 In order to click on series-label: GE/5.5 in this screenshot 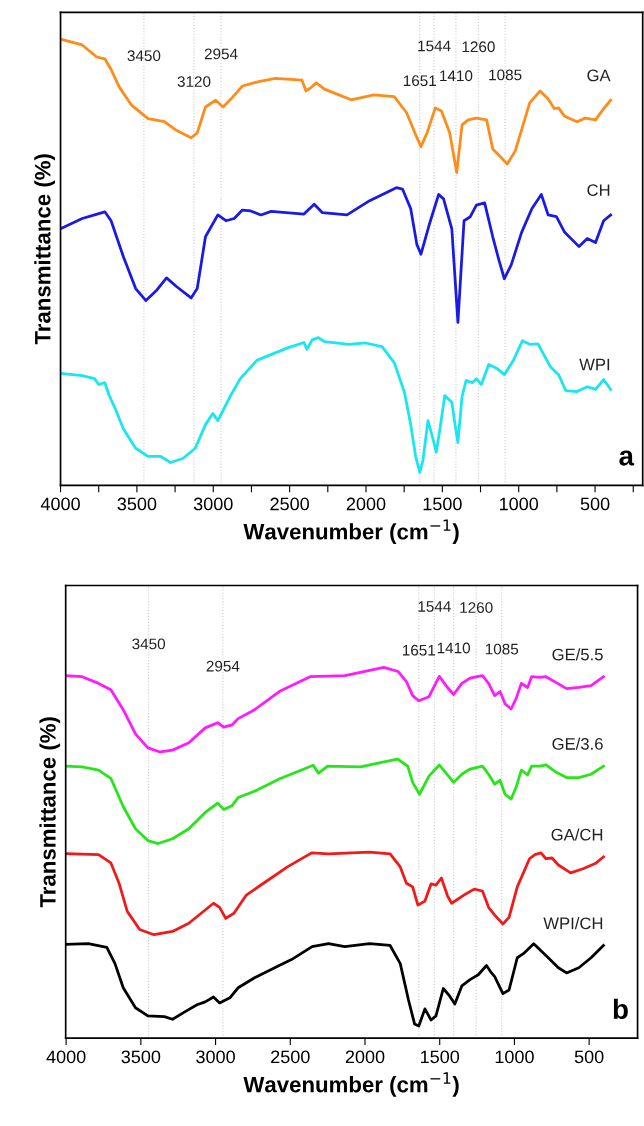, I will do `click(577, 654)`.